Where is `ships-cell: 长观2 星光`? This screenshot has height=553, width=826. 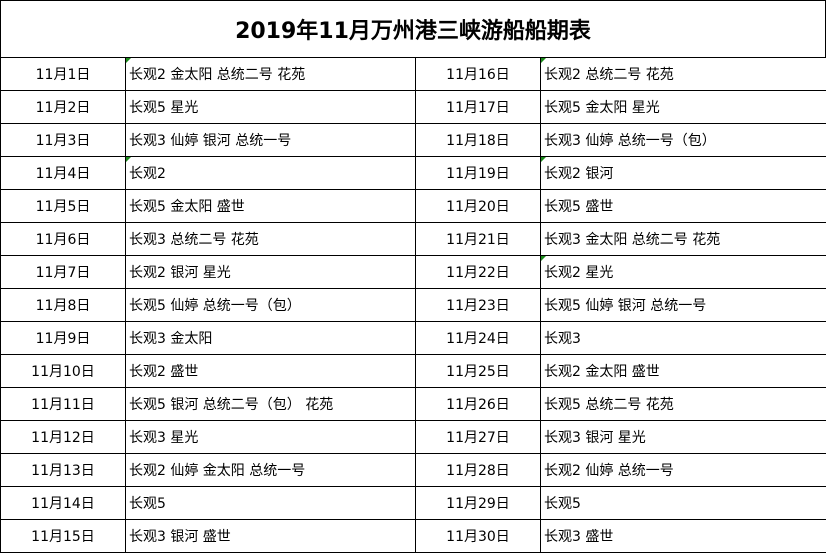
ships-cell: 长观2 星光 is located at coordinates (683, 272).